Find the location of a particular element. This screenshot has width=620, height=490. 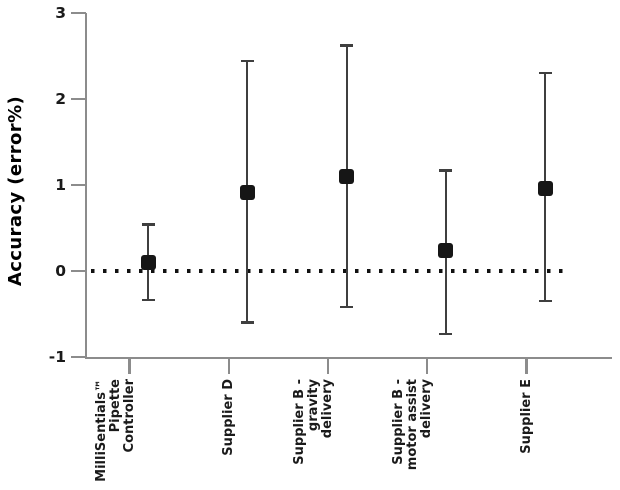

y-axis-tick-label: 3 is located at coordinates (60, 13).